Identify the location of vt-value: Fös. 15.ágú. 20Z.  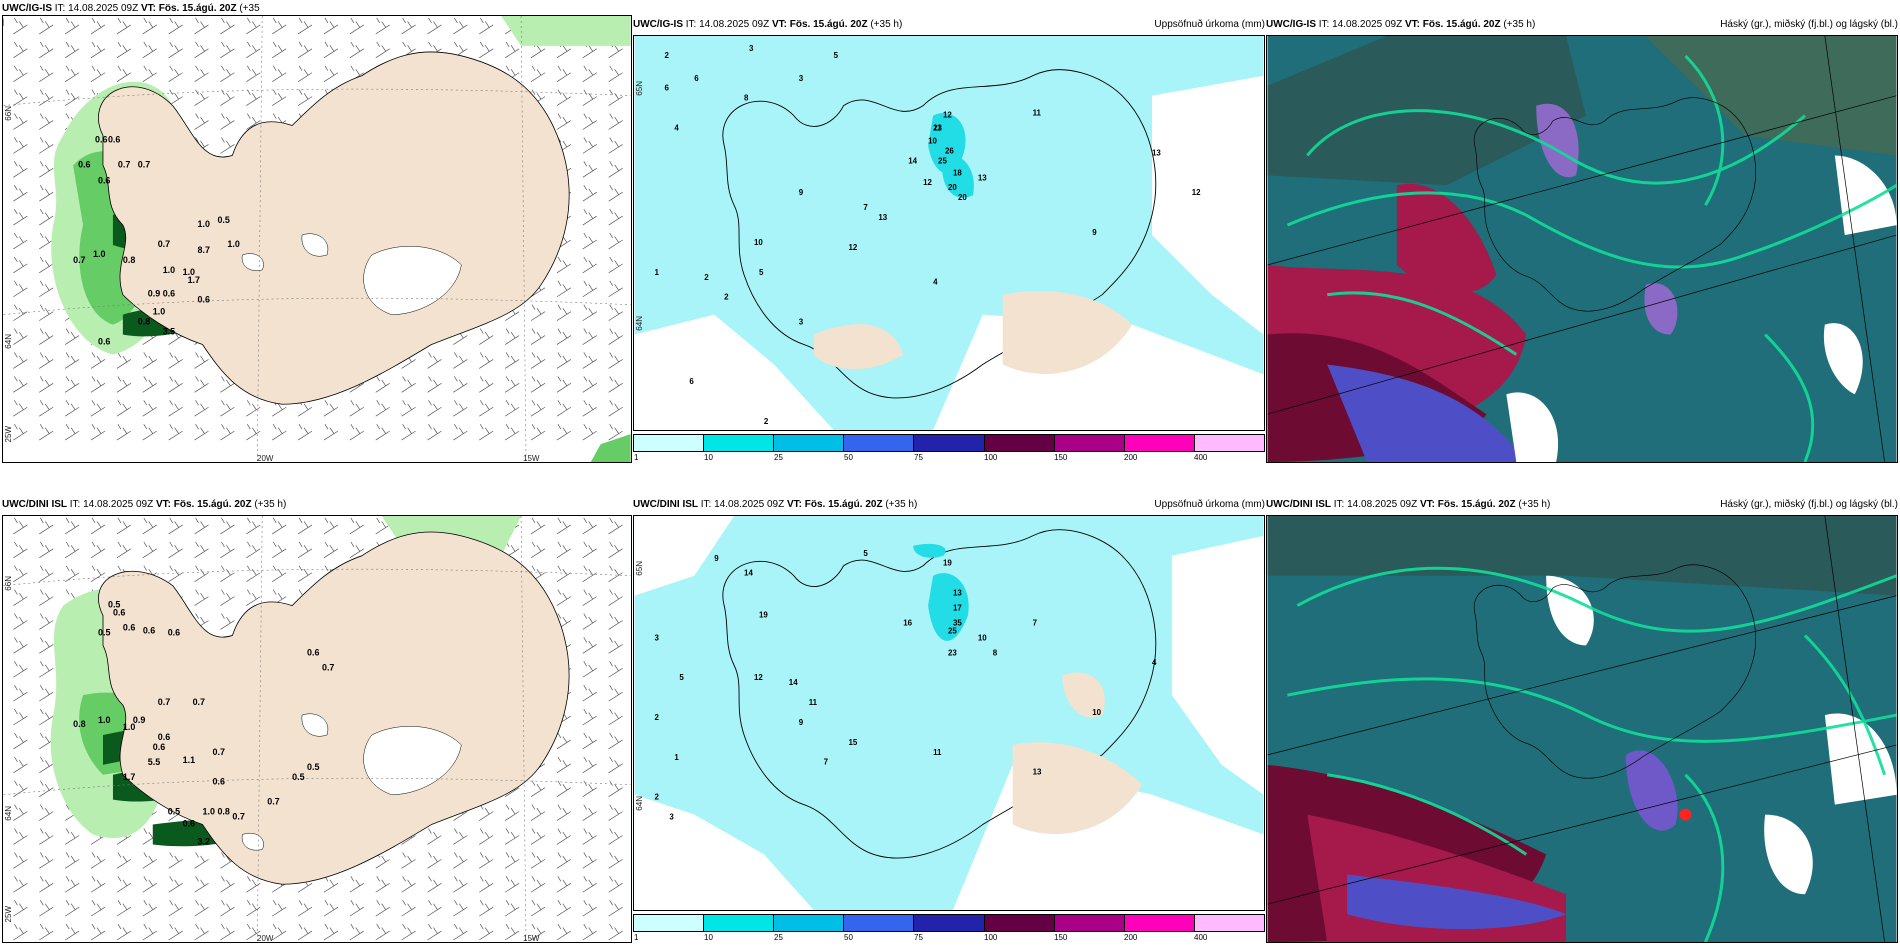
(197, 8).